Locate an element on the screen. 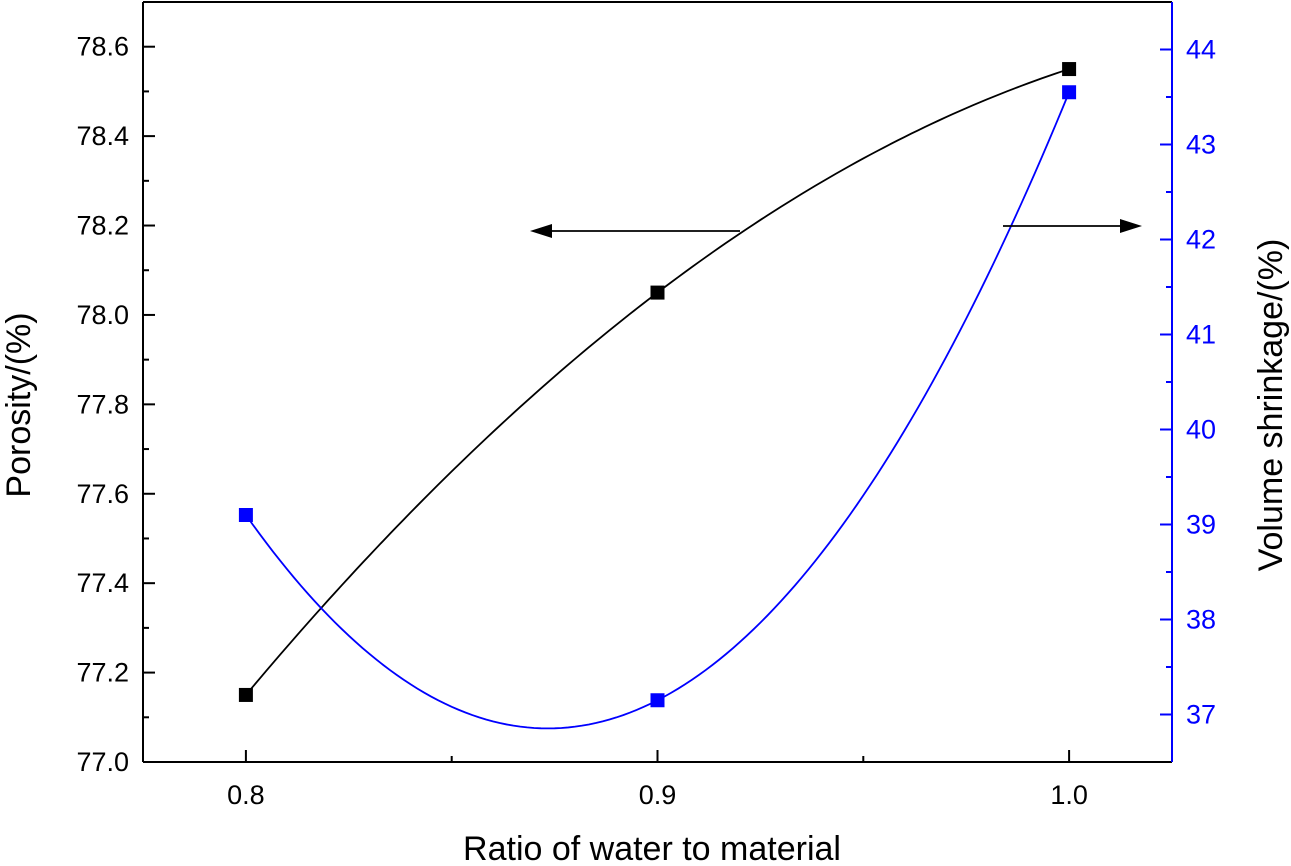 This screenshot has height=866, width=1291. x-axis: 0.8 0.9 1.0 is located at coordinates (657, 780).